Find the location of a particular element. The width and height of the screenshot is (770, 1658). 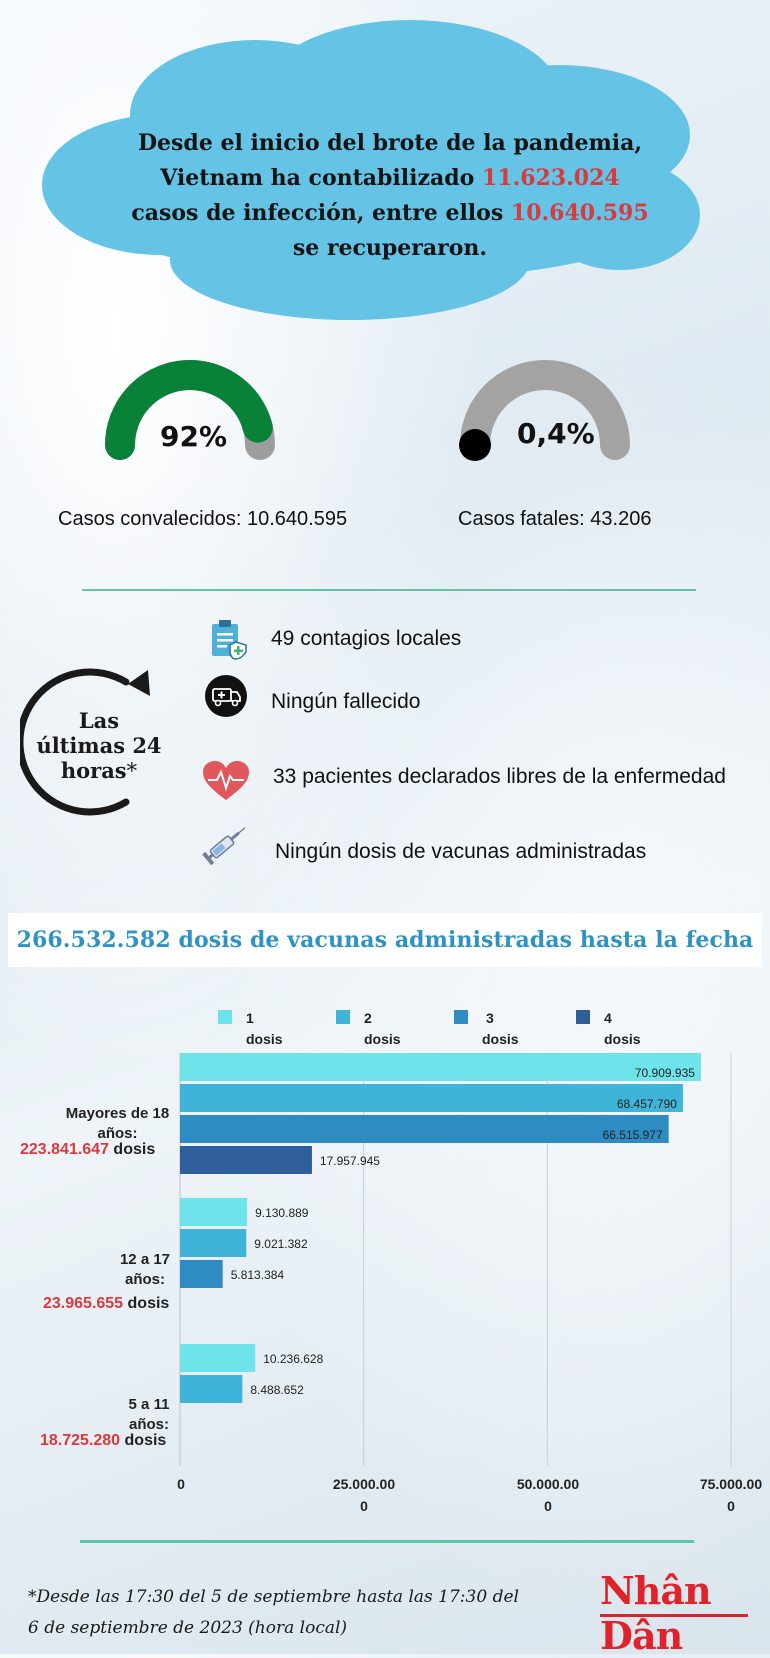

bar-group1-dose4 is located at coordinates (246, 1160).